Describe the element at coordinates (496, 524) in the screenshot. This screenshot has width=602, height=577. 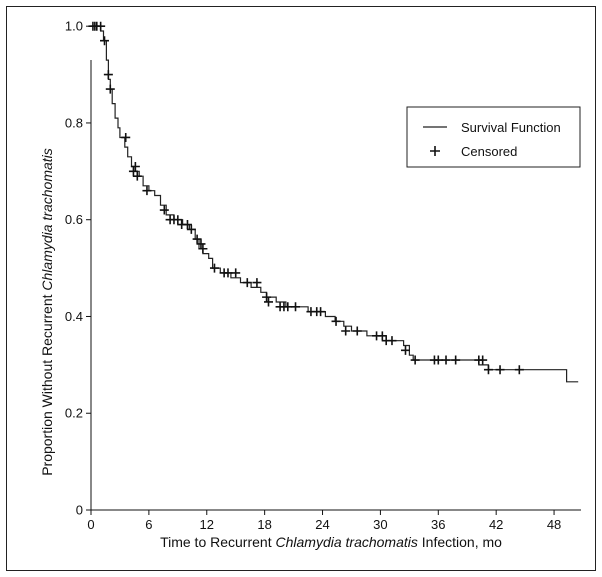
I see `x-tick-label-42: 42` at that location.